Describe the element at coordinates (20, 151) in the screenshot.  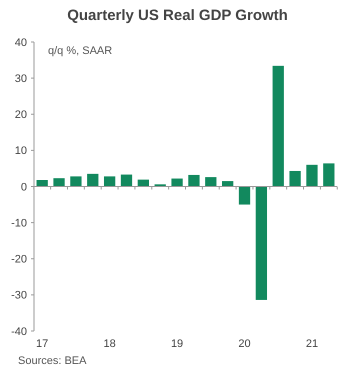
I see `y-tick-label: 10` at that location.